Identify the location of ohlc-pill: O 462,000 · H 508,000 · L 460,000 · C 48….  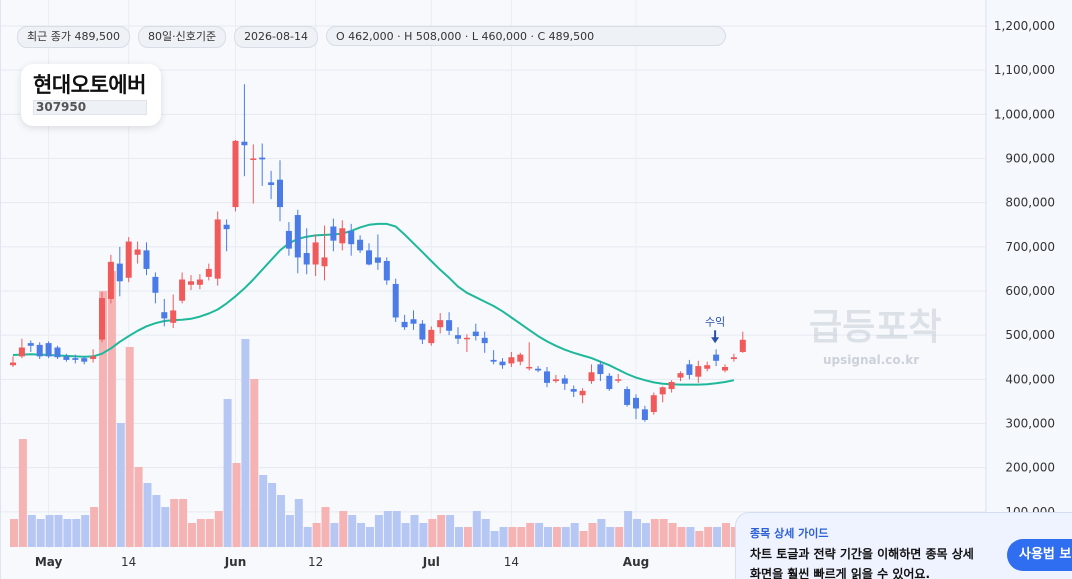
(526, 36).